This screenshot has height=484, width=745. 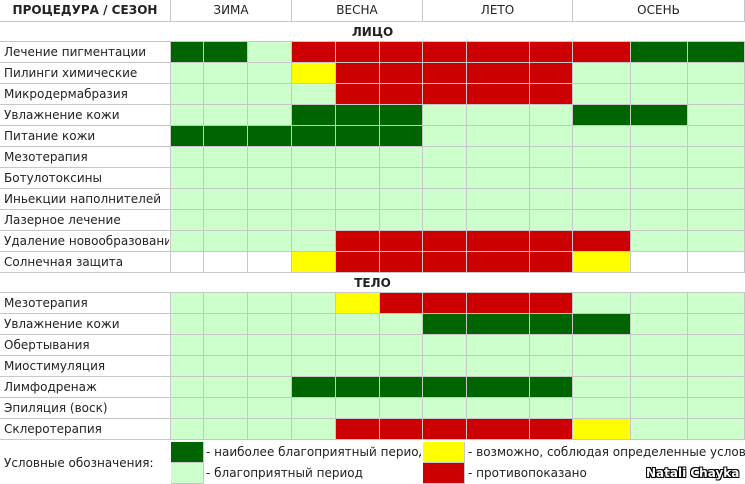 What do you see at coordinates (86, 241) in the screenshot?
I see `row-label-text: Удаление новообразований` at bounding box center [86, 241].